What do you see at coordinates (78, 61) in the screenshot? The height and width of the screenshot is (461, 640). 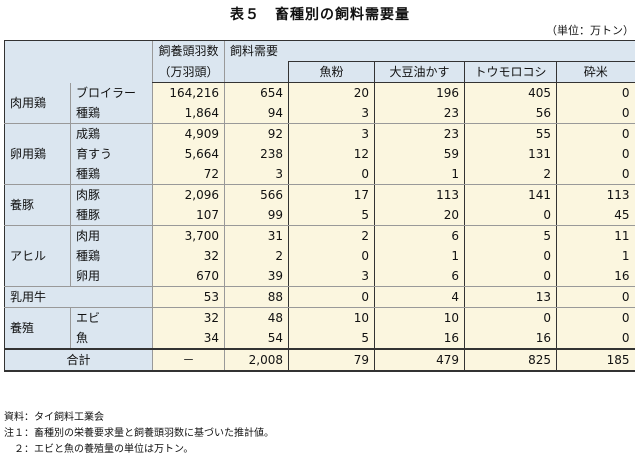 I see `header-blank-cell` at bounding box center [78, 61].